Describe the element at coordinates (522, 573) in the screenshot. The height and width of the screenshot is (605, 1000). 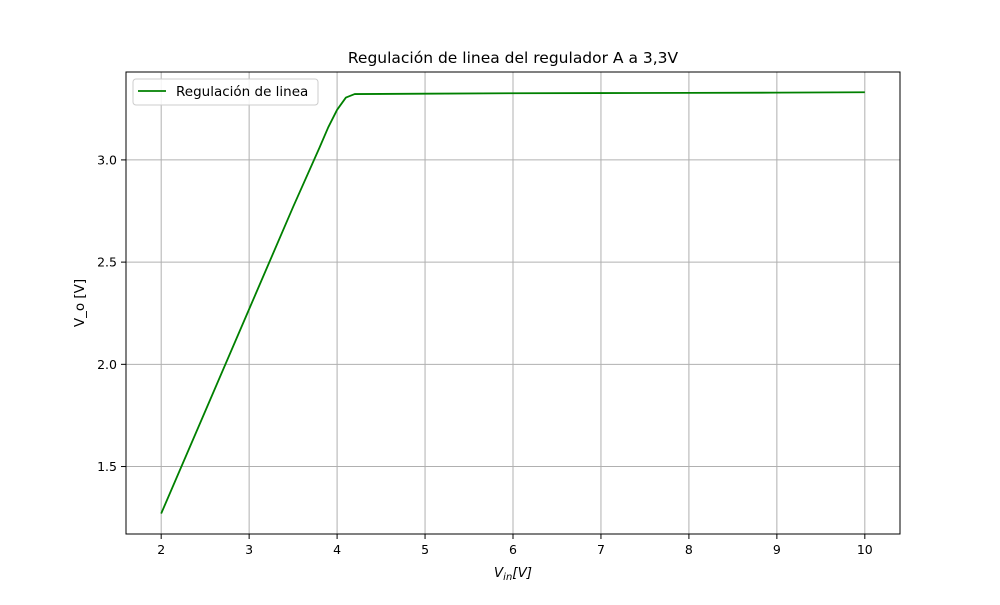
I see `x-axis-label-rest: [V]` at that location.